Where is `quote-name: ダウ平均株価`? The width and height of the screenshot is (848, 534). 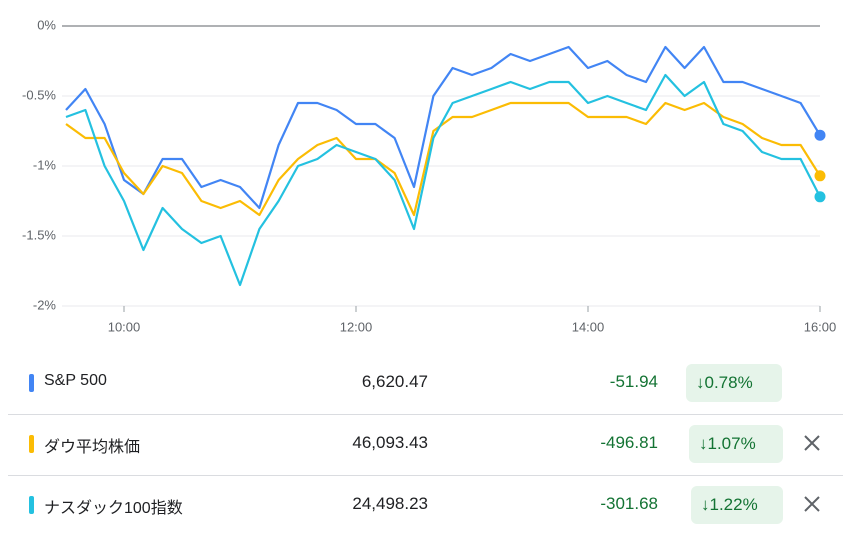
quote-name: ダウ平均株価 is located at coordinates (92, 447).